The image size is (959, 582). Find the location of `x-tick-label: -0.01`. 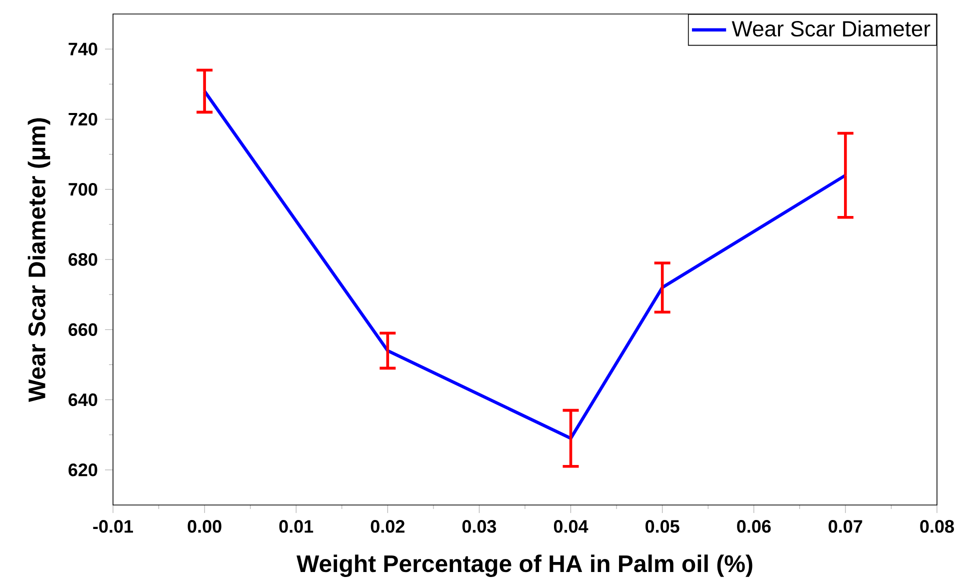

x-tick-label: -0.01 is located at coordinates (113, 526).